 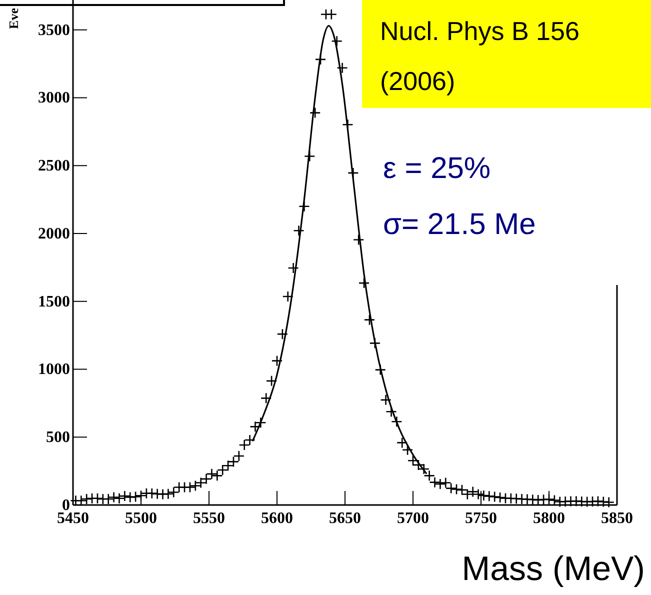 What do you see at coordinates (345, 518) in the screenshot?
I see `x-tick-label: 5650` at bounding box center [345, 518].